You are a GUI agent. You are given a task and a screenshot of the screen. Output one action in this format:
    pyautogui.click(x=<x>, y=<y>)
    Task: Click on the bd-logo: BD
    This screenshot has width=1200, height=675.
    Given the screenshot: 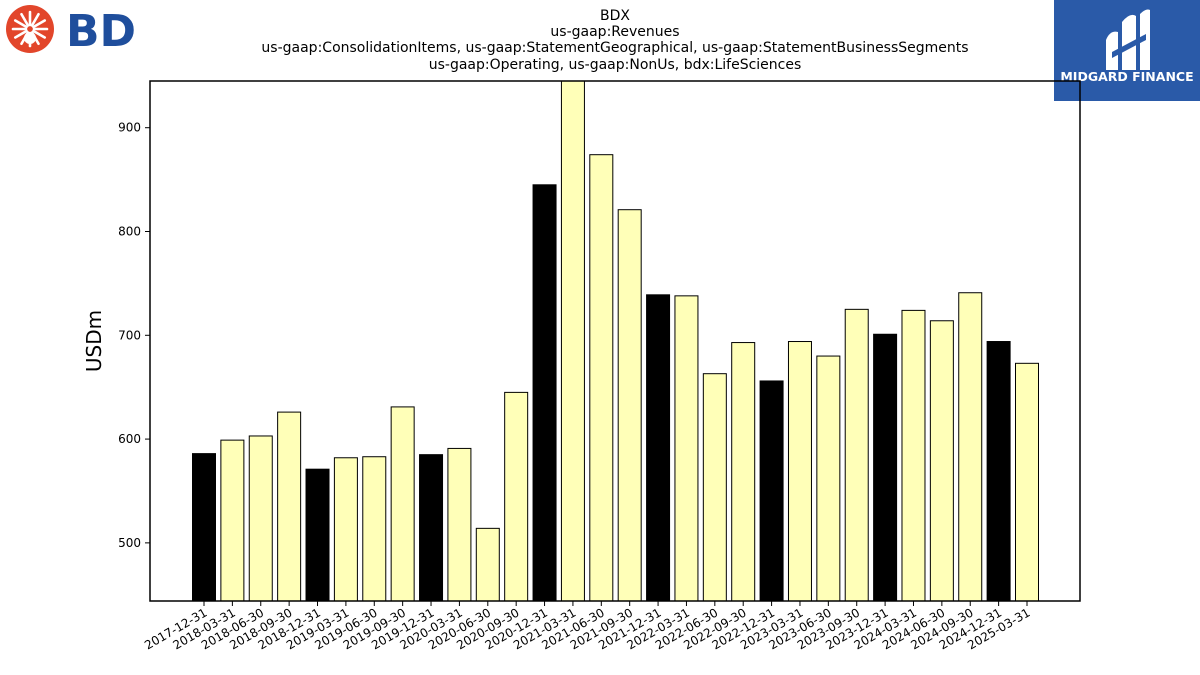 What is the action you would take?
    pyautogui.click(x=71, y=31)
    